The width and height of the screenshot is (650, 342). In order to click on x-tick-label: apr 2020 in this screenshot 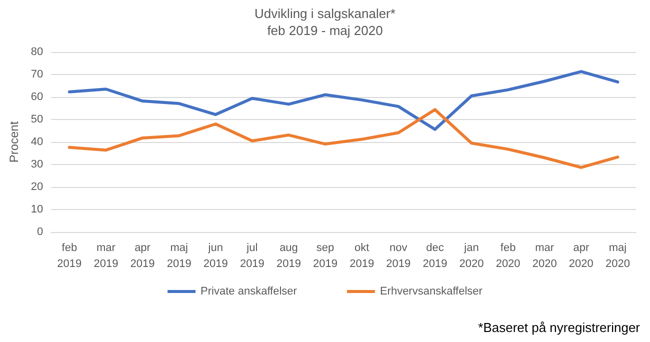, I will do `click(581, 256)`.